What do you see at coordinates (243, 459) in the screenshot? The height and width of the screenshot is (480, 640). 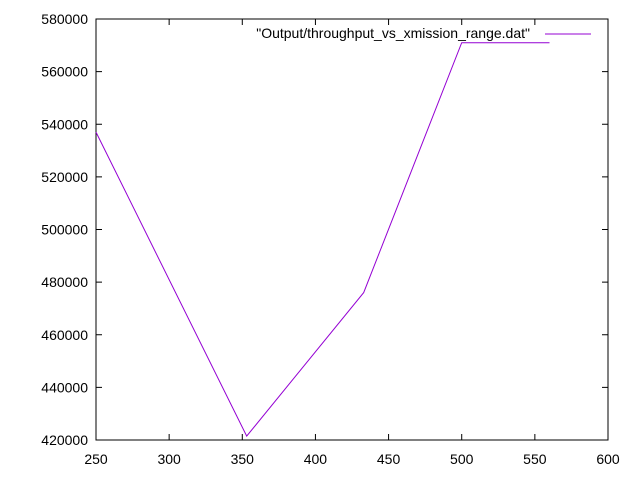 I see `x-tick-label: 350` at bounding box center [243, 459].